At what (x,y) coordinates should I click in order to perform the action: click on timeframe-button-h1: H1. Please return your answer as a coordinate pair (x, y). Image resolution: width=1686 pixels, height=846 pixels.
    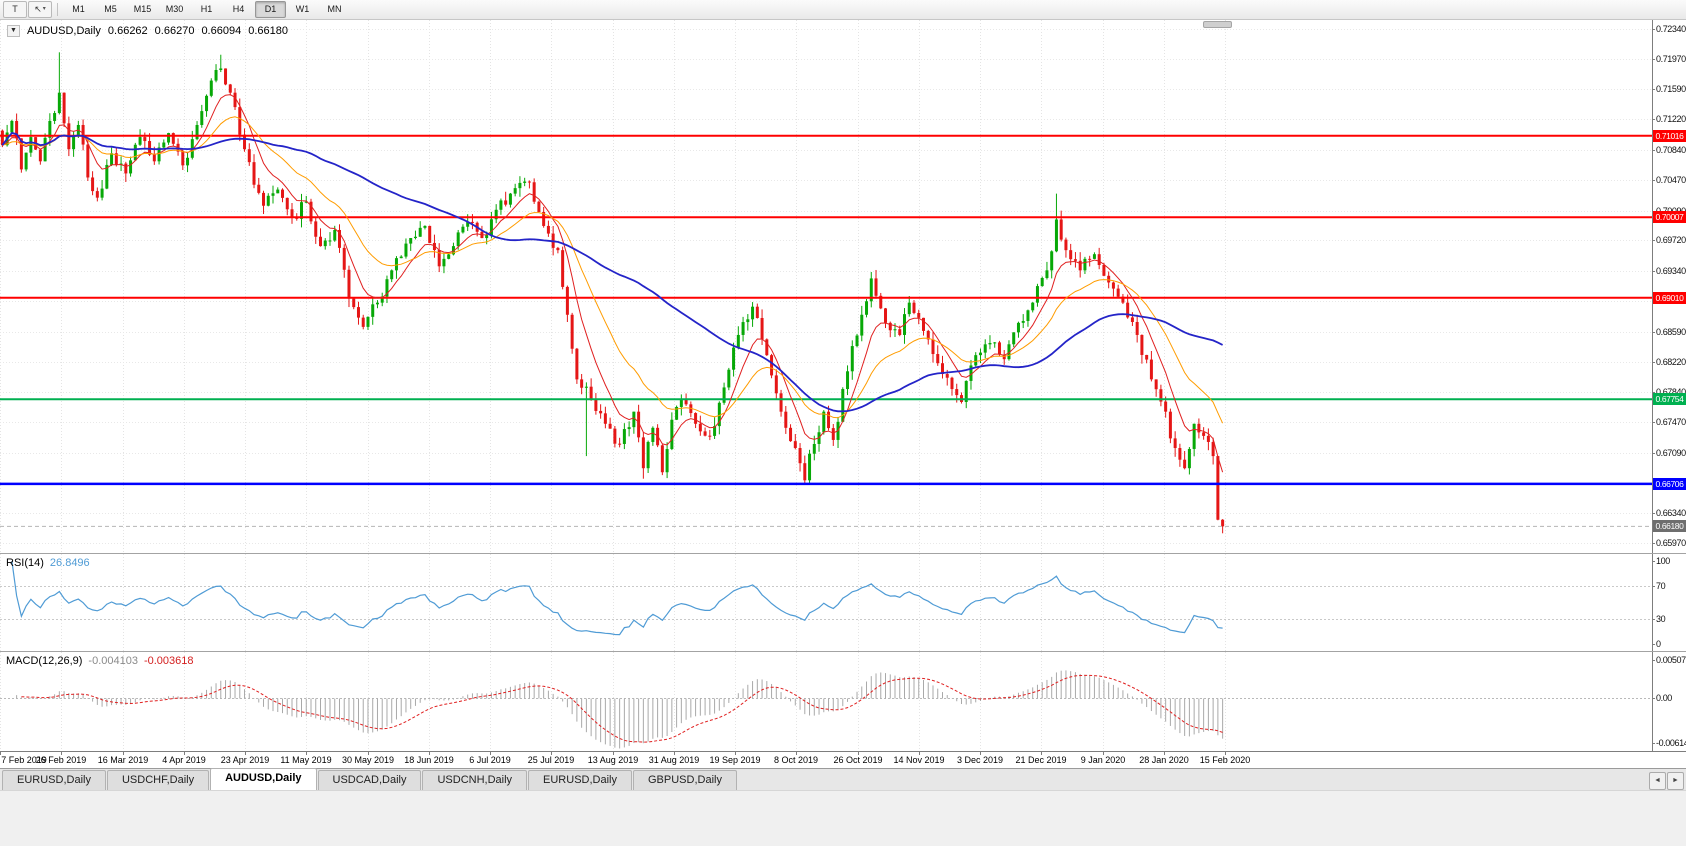
    Looking at the image, I should click on (206, 9).